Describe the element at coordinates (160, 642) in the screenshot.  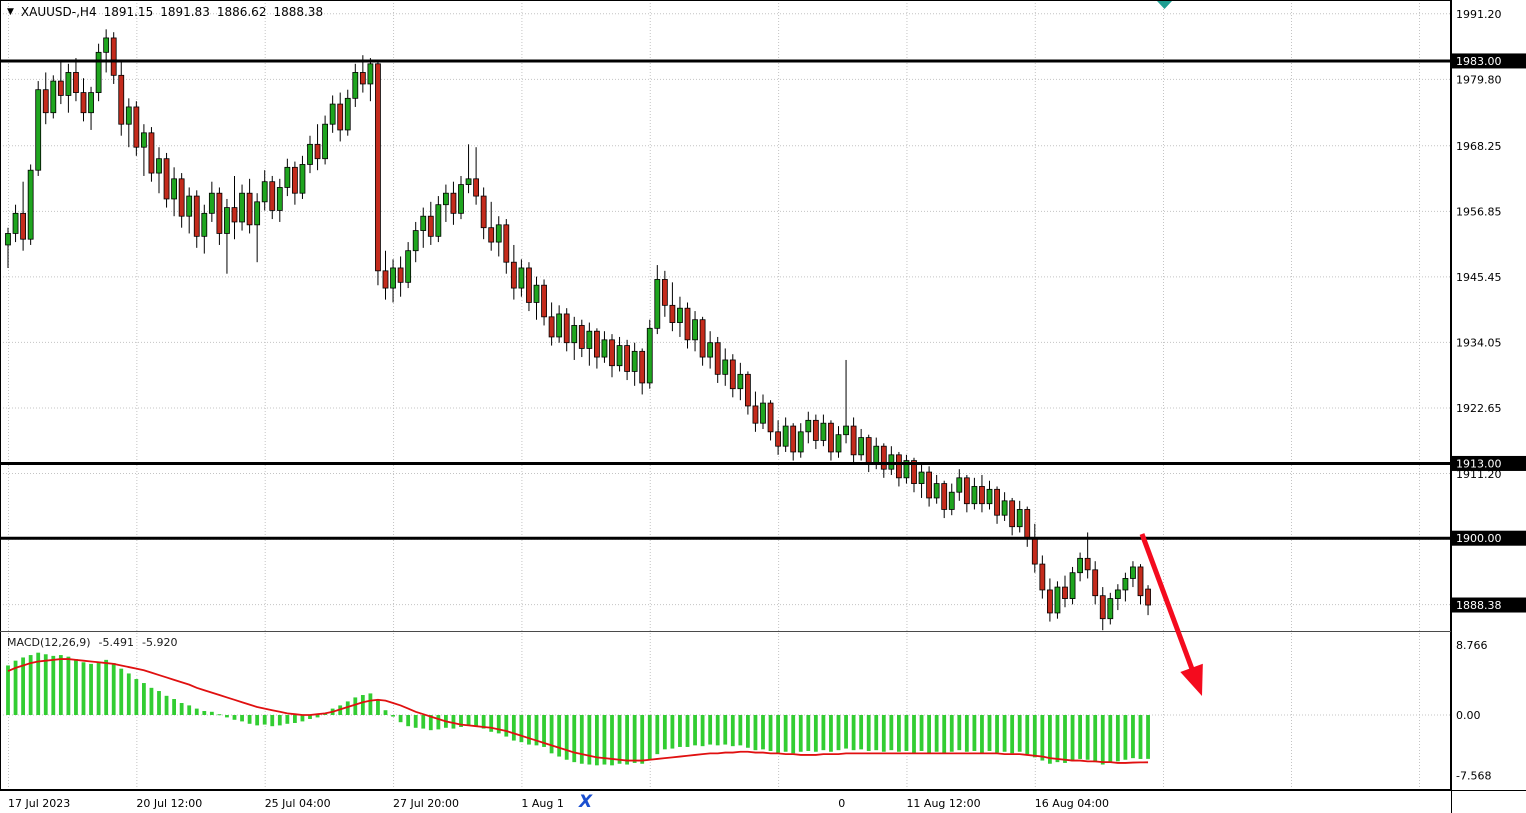
I see `macd-signal-value: -5.920` at that location.